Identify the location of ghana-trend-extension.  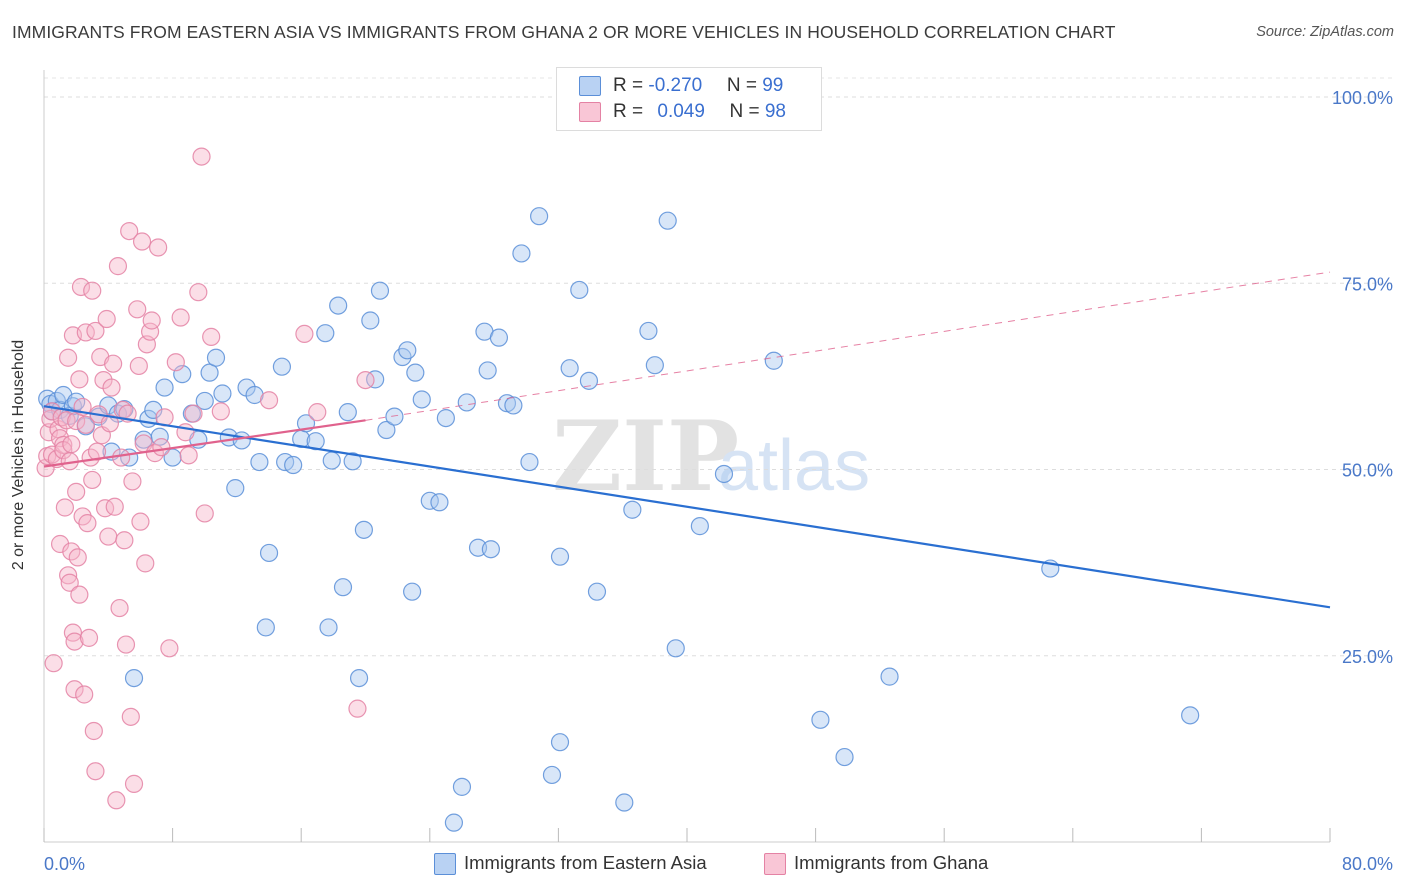
(848, 346).